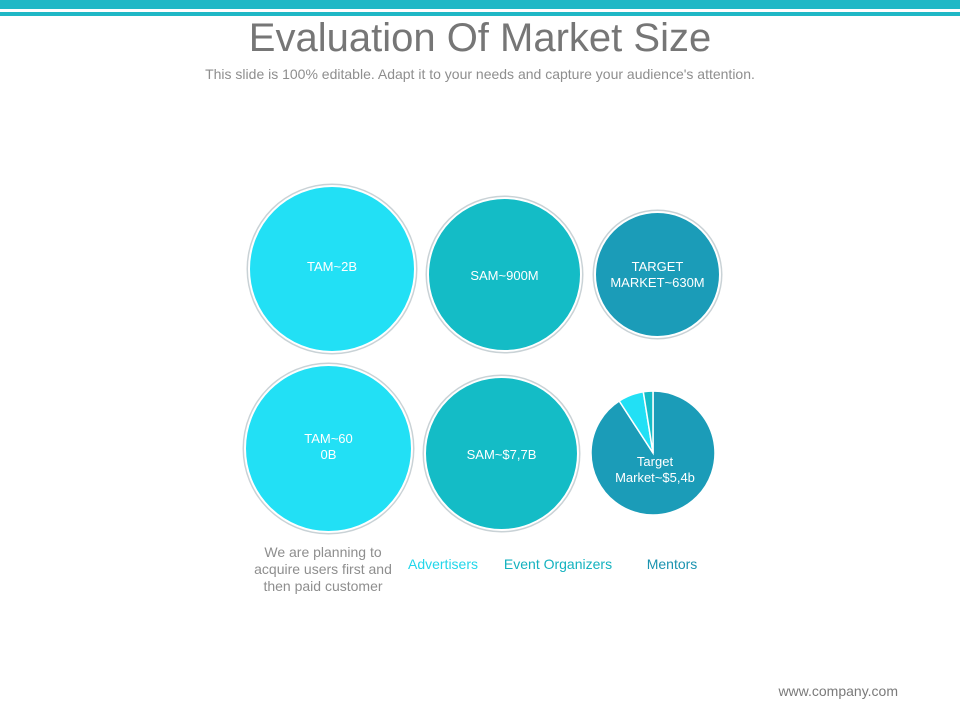 Image resolution: width=960 pixels, height=720 pixels. I want to click on tam-users-label: TAM~2B, so click(332, 266).